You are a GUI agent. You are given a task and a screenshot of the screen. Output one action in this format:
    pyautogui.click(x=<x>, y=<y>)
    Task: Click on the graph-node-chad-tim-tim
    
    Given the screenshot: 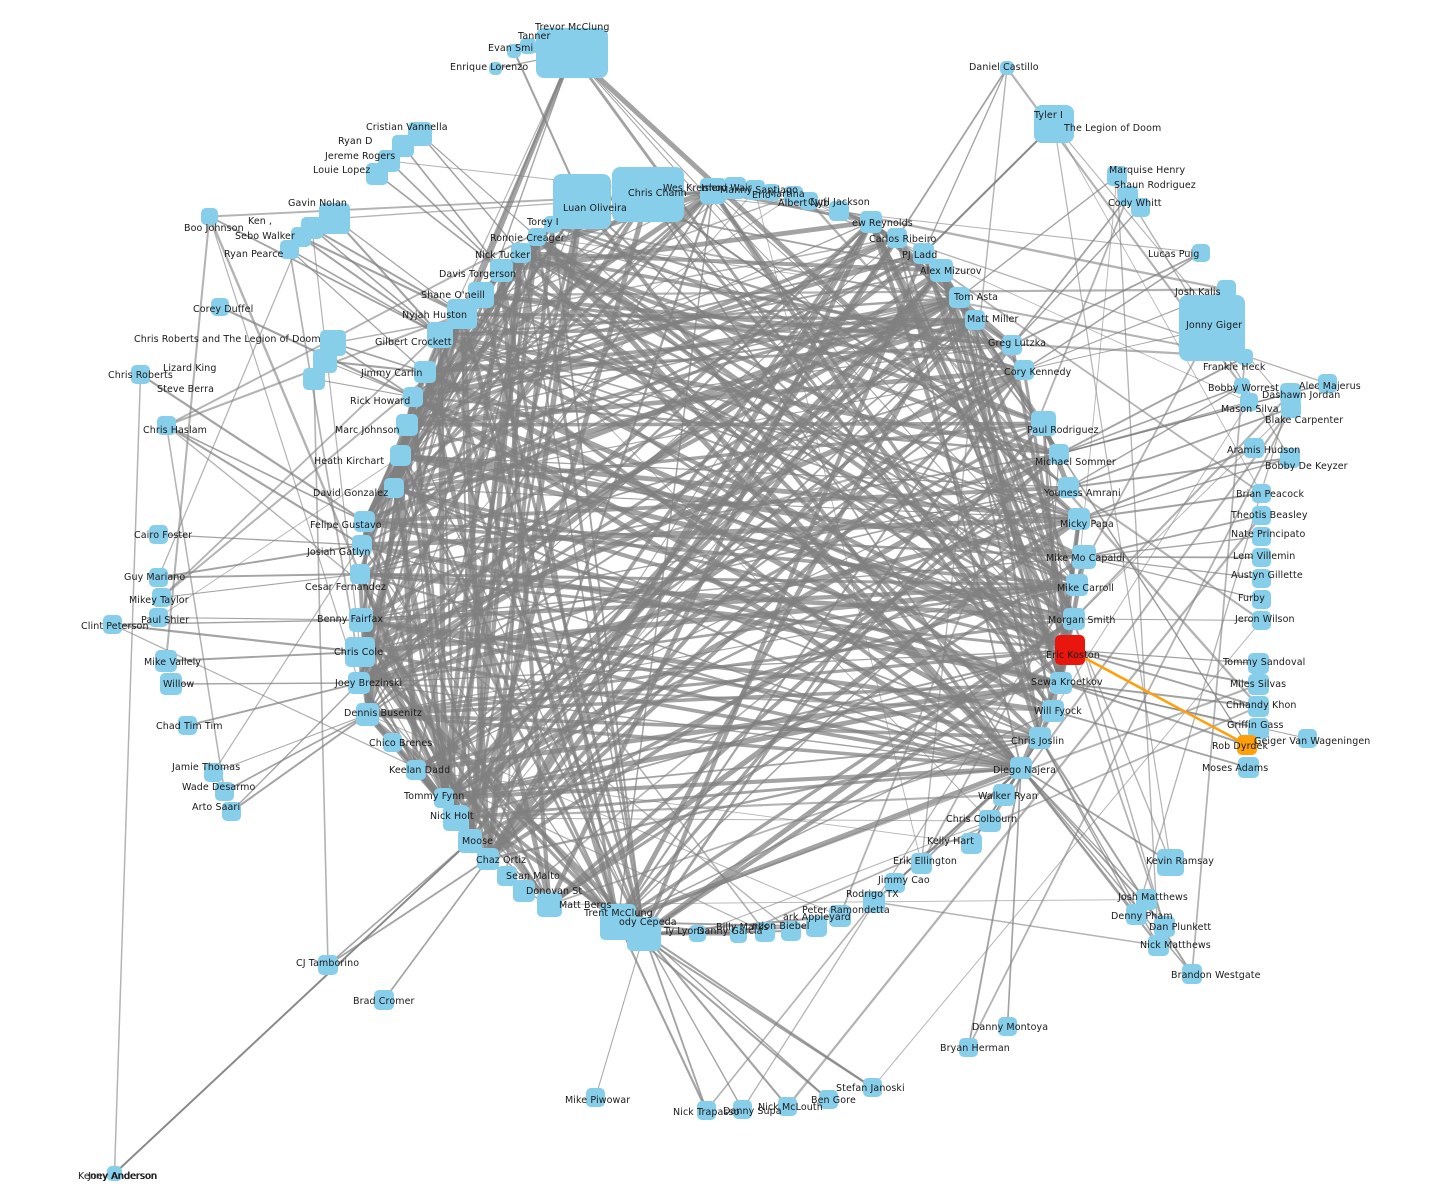 What is the action you would take?
    pyautogui.click(x=187, y=725)
    